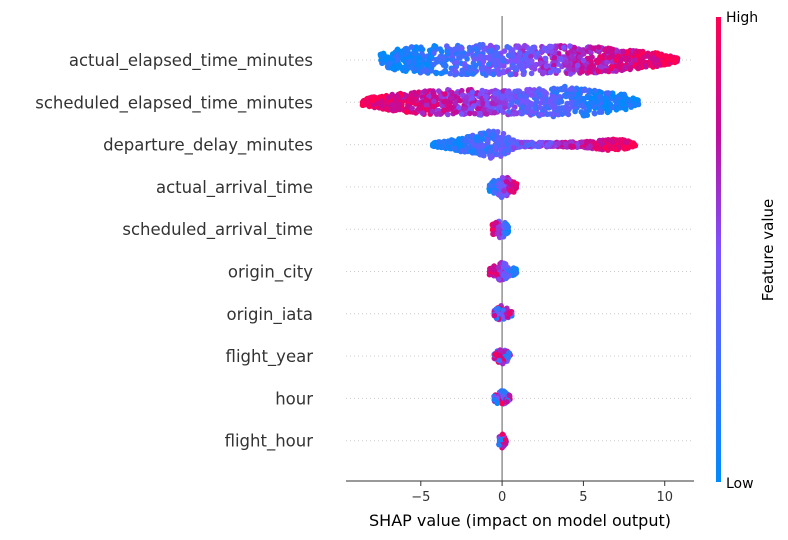  What do you see at coordinates (270, 273) in the screenshot?
I see `feature-label: origin_city` at bounding box center [270, 273].